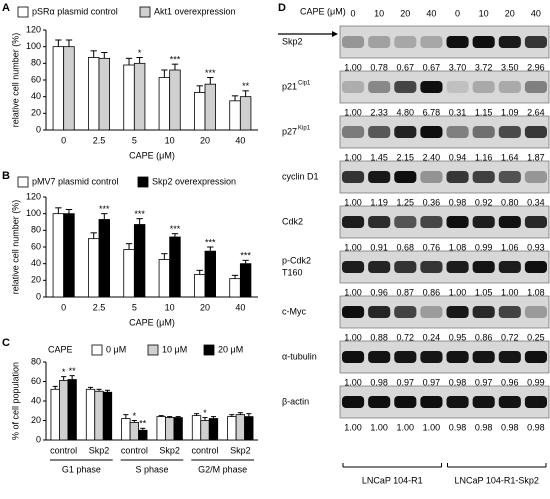 The image size is (550, 499). What do you see at coordinates (432, 202) in the screenshot?
I see `band-quantity: 0.36` at bounding box center [432, 202].